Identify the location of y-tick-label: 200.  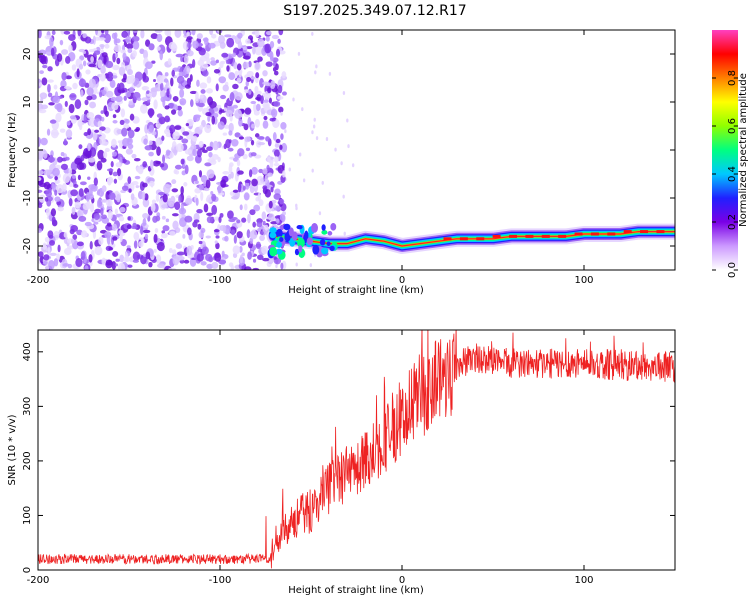
(27, 460).